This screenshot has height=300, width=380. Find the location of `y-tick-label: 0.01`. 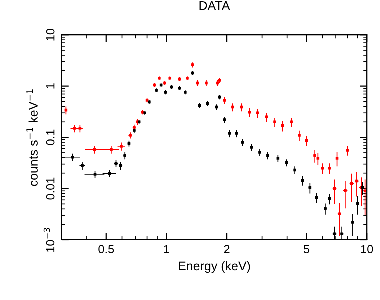

y-tick-label: 0.01 is located at coordinates (50, 189).